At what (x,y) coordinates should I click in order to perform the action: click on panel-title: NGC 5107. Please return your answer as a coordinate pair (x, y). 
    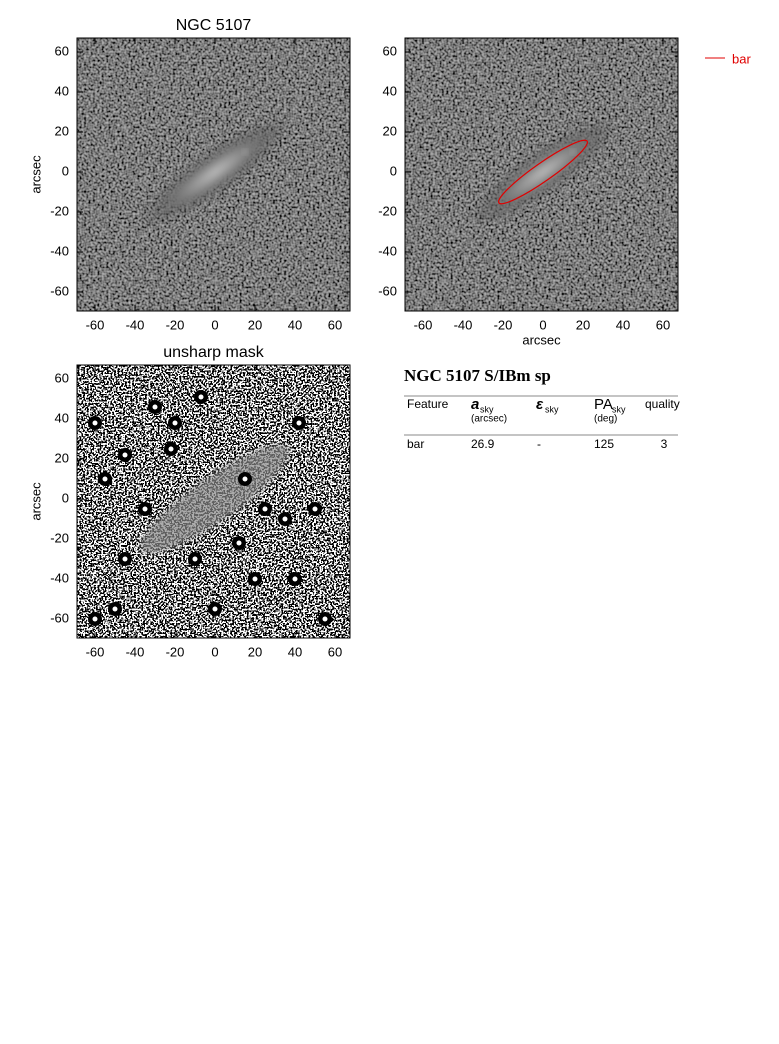
    Looking at the image, I should click on (214, 25).